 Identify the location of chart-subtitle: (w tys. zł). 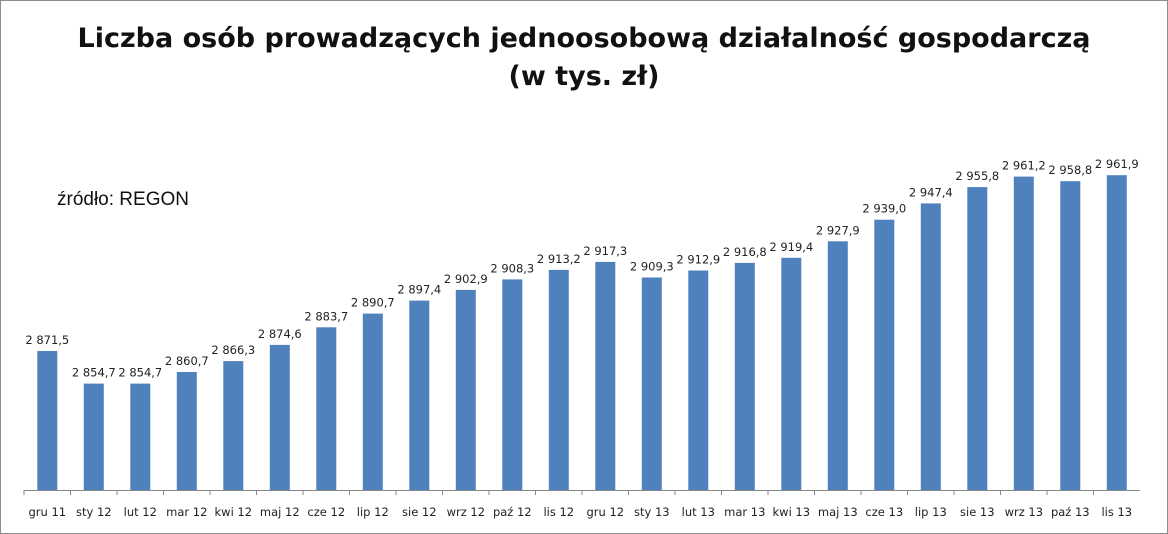
(584, 76).